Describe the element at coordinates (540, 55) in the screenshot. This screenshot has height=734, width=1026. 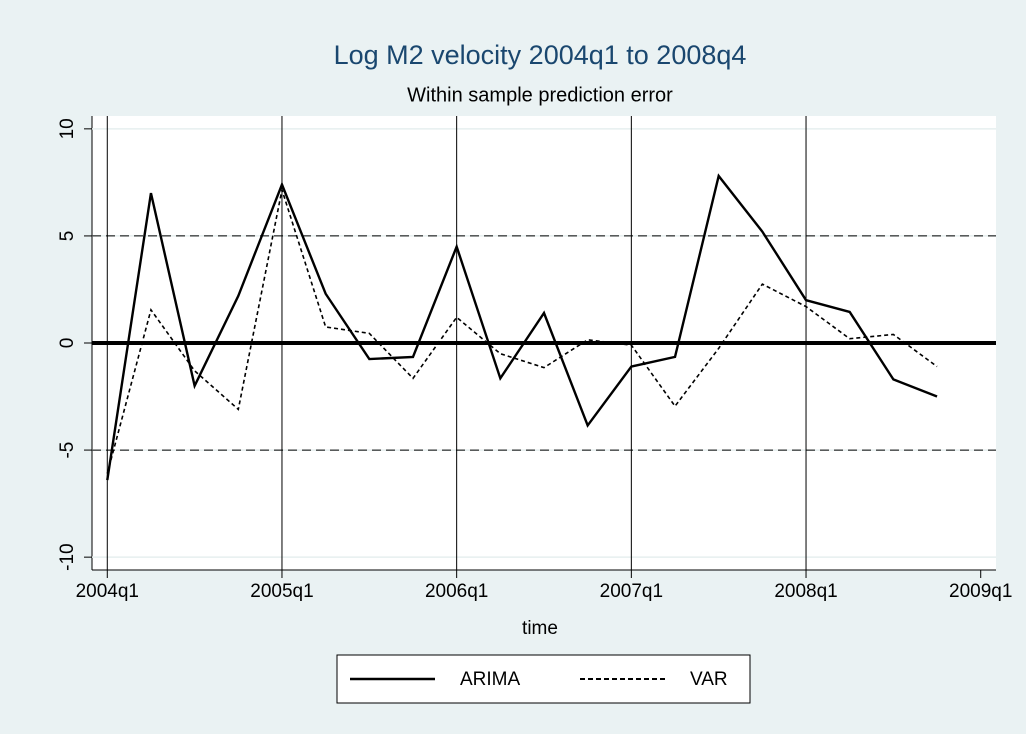
I see `chart-title: Log M2 velocity 2004q1 to 2008q4` at that location.